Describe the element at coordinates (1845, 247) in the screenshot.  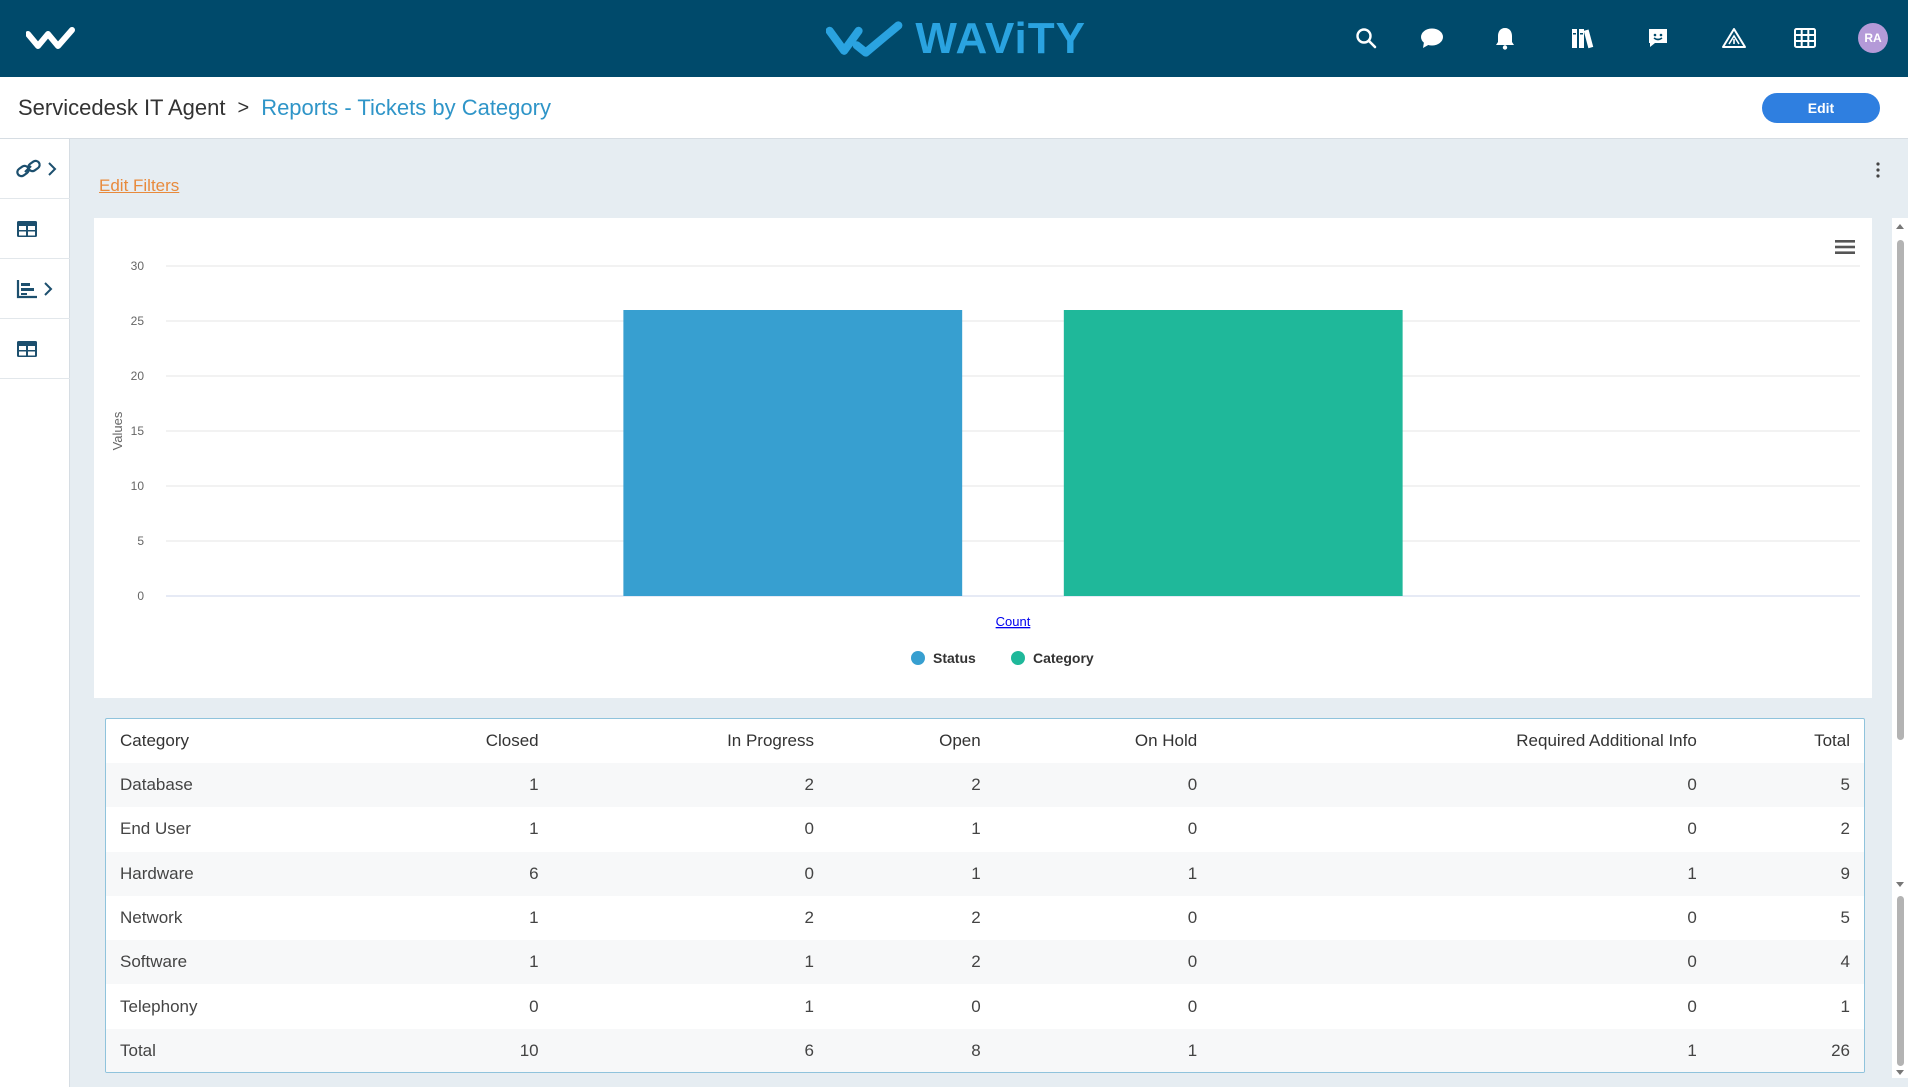
I see `chart-menu-icon` at that location.